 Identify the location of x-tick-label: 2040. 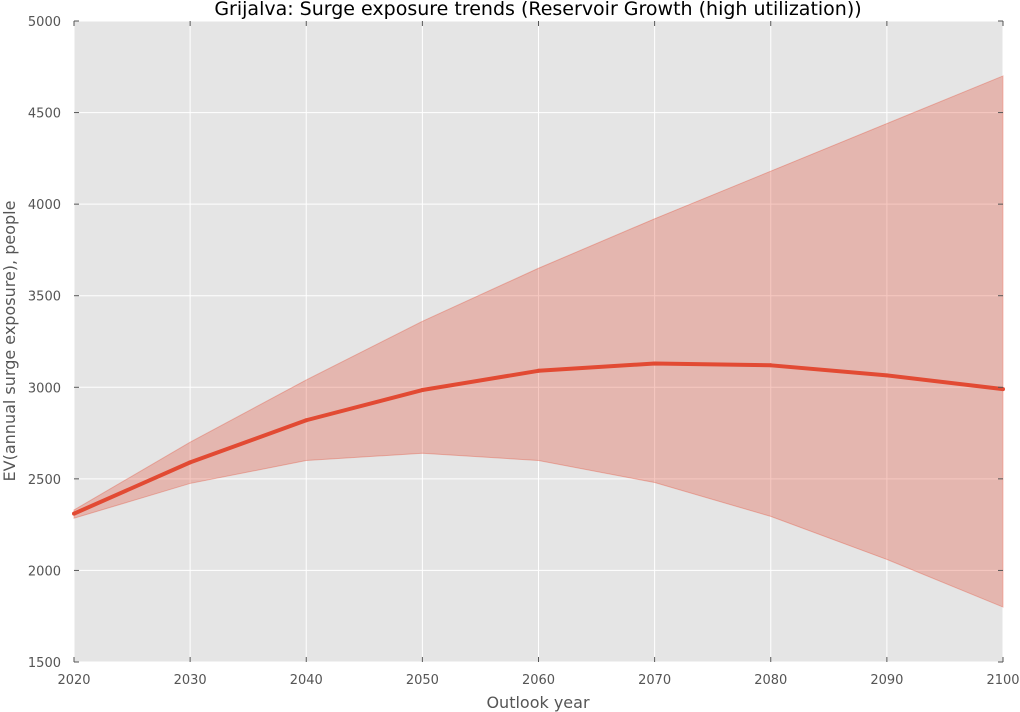
(306, 680).